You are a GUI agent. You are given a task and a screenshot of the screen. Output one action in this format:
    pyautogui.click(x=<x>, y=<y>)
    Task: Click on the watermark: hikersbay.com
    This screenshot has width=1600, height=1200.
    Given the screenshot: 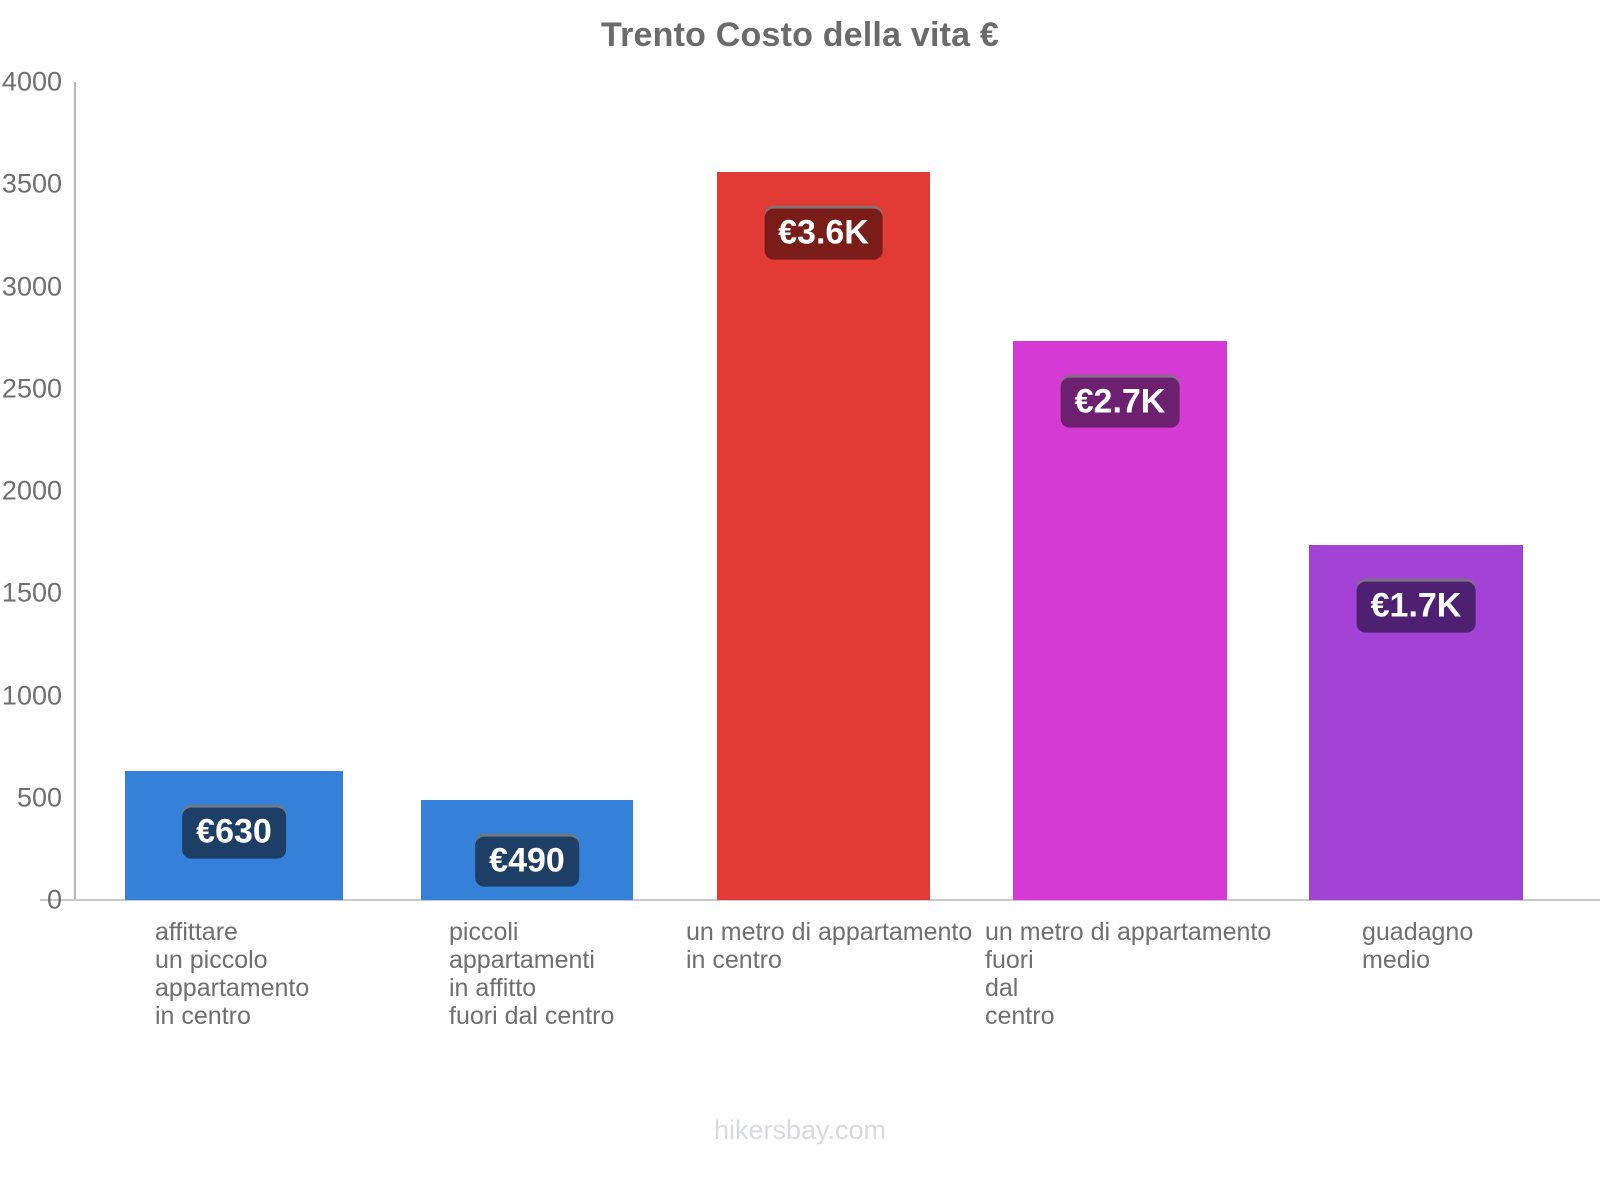 What is the action you would take?
    pyautogui.click(x=800, y=1130)
    